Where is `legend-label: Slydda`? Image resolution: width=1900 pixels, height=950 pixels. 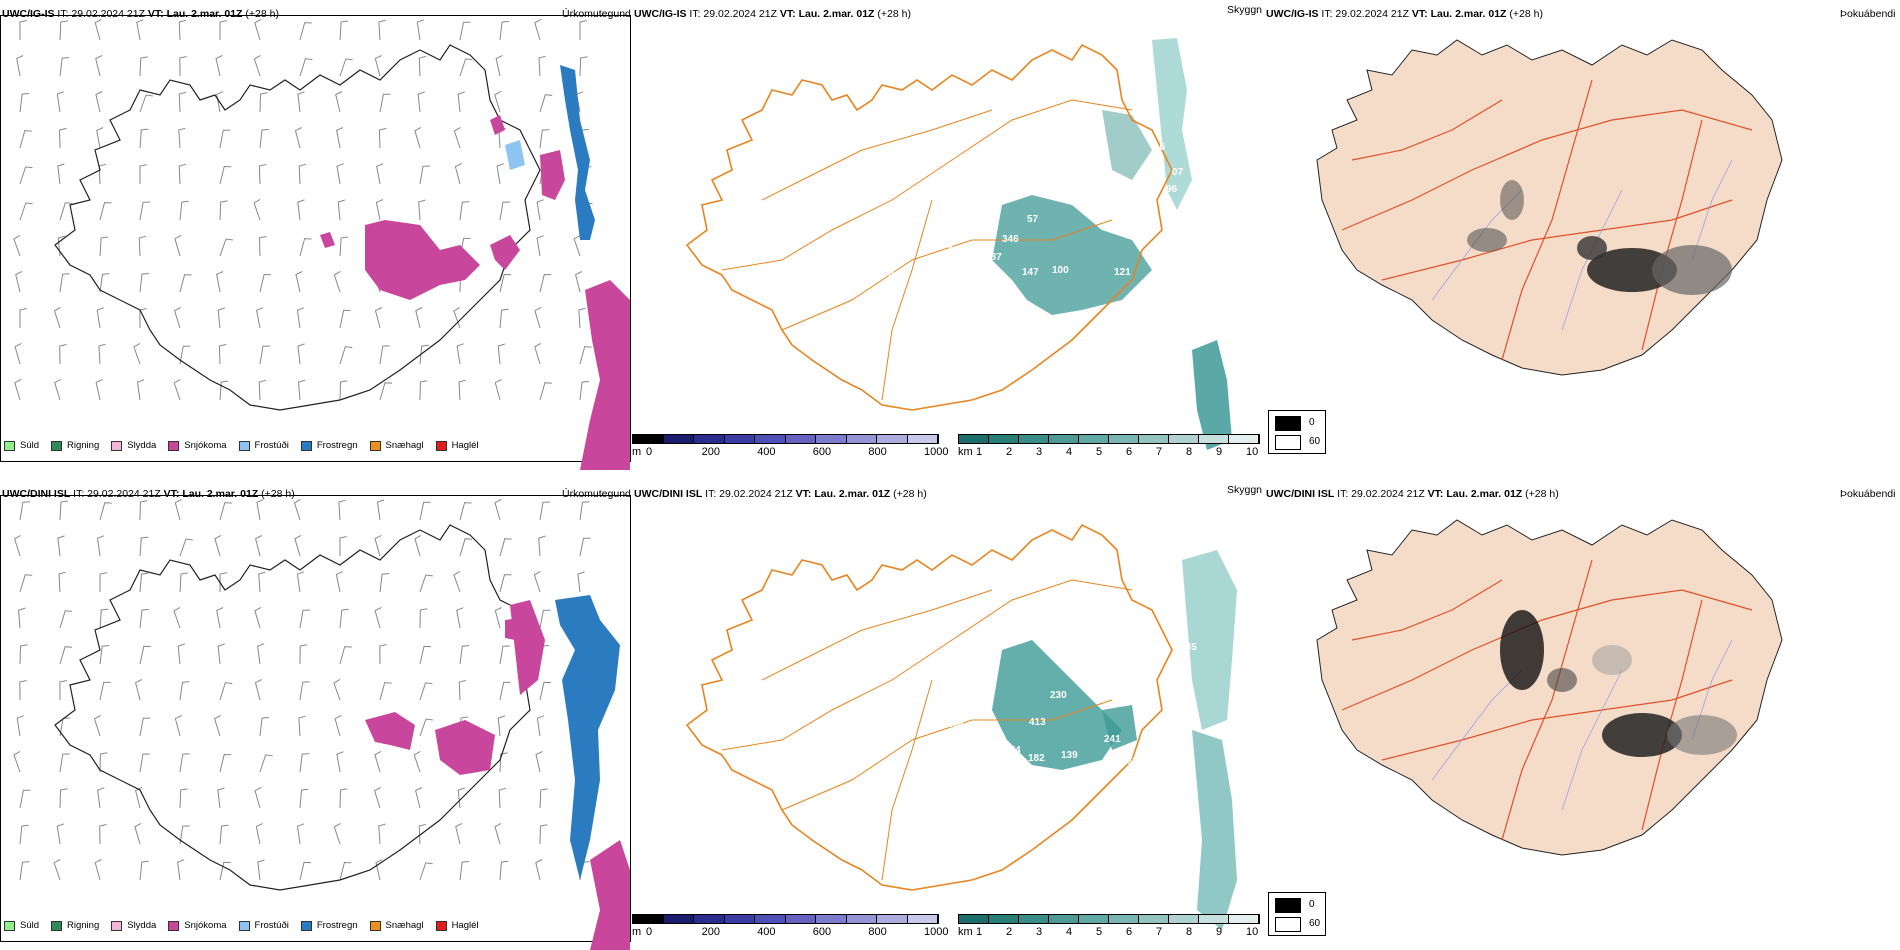 legend-label: Slydda is located at coordinates (142, 445).